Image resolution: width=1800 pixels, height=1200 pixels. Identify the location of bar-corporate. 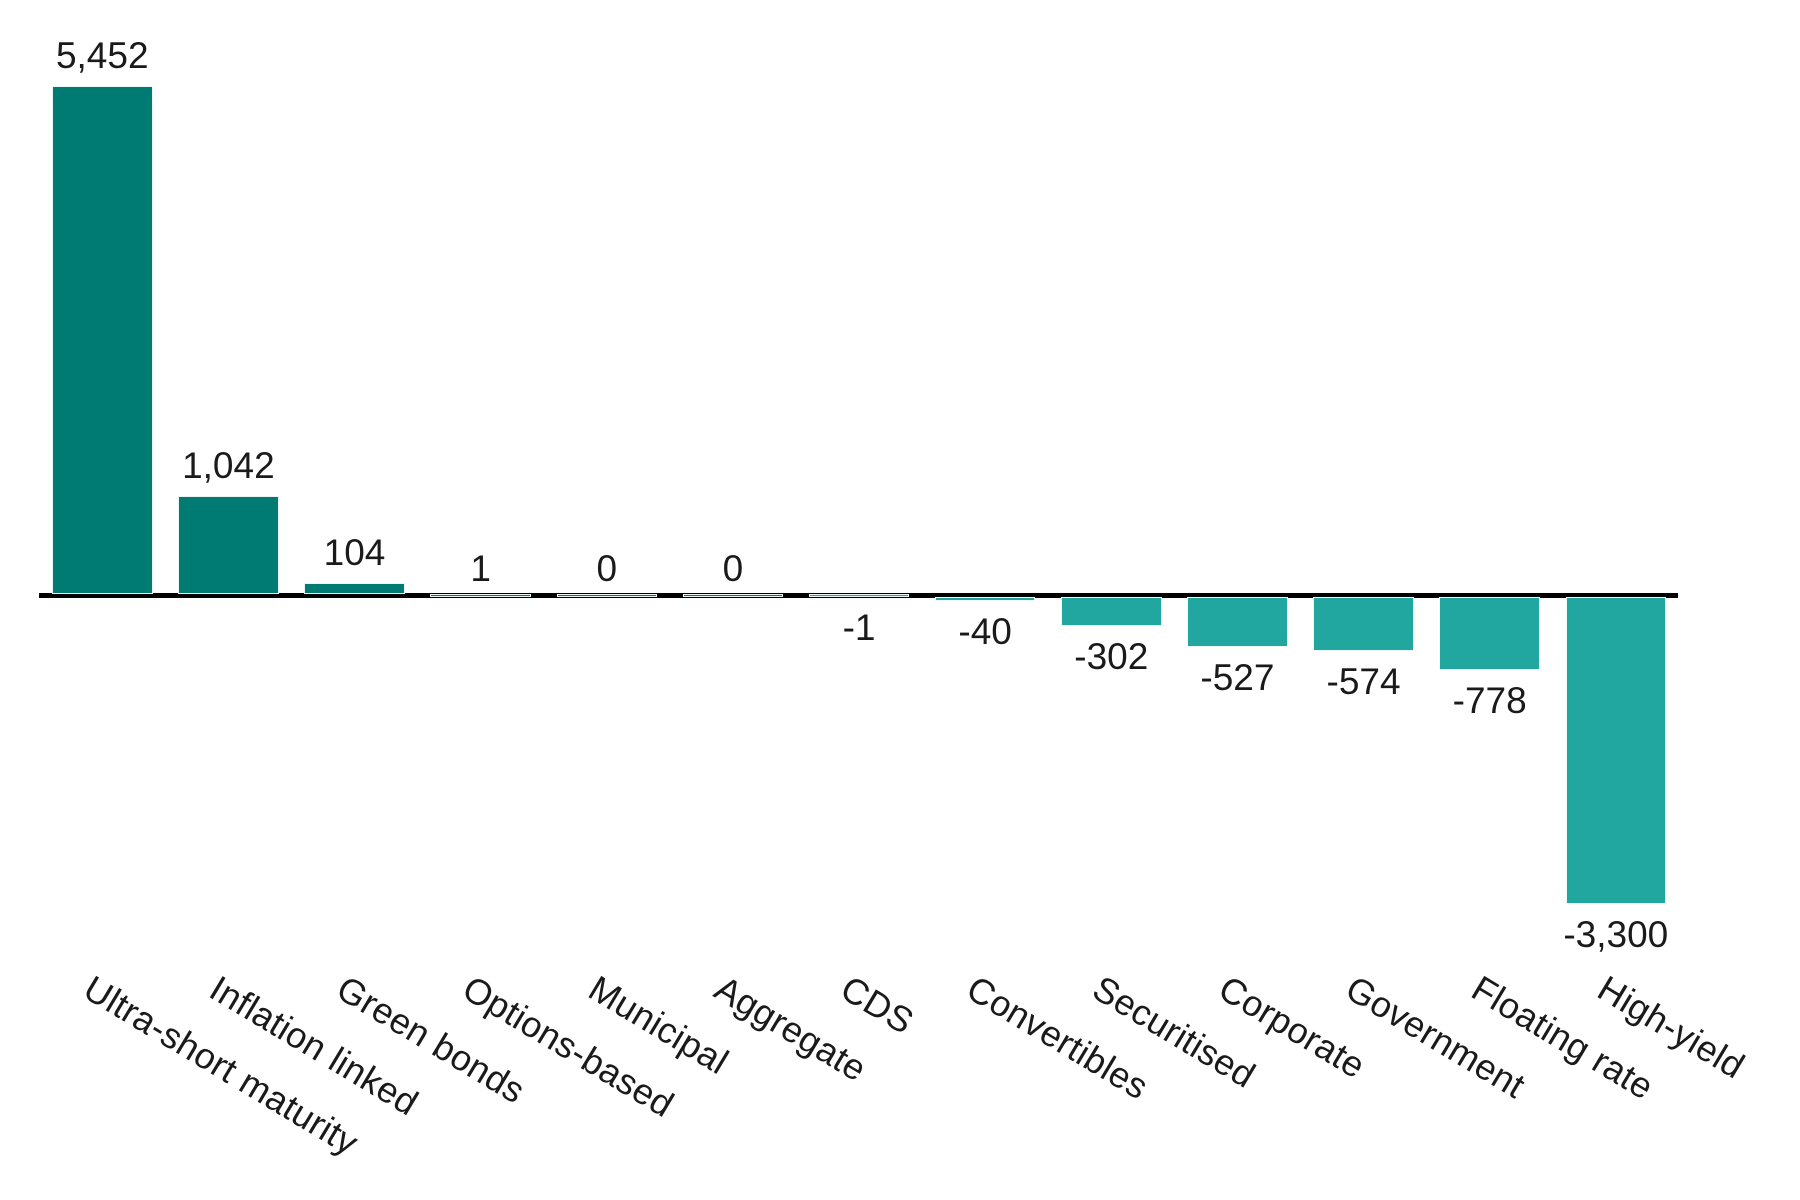
(1237, 621).